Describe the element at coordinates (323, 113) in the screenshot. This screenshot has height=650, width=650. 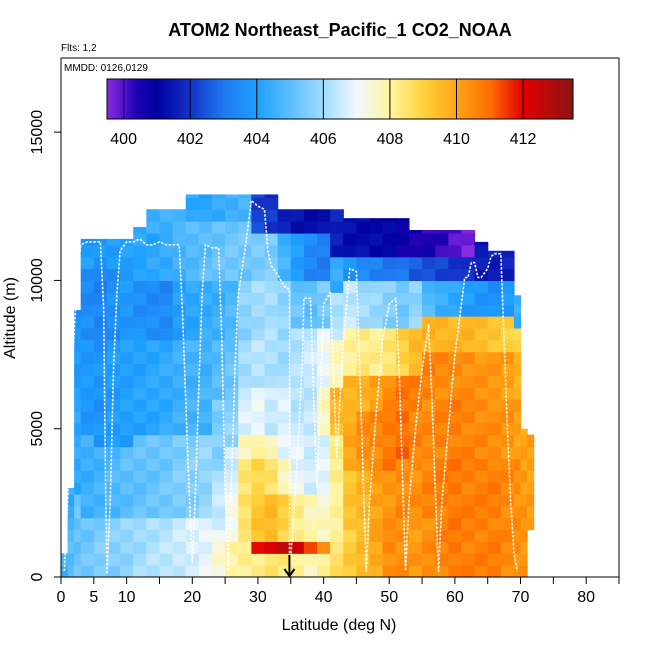
I see `colorbar-ticks: 400 402 404 406 408 410 412` at that location.